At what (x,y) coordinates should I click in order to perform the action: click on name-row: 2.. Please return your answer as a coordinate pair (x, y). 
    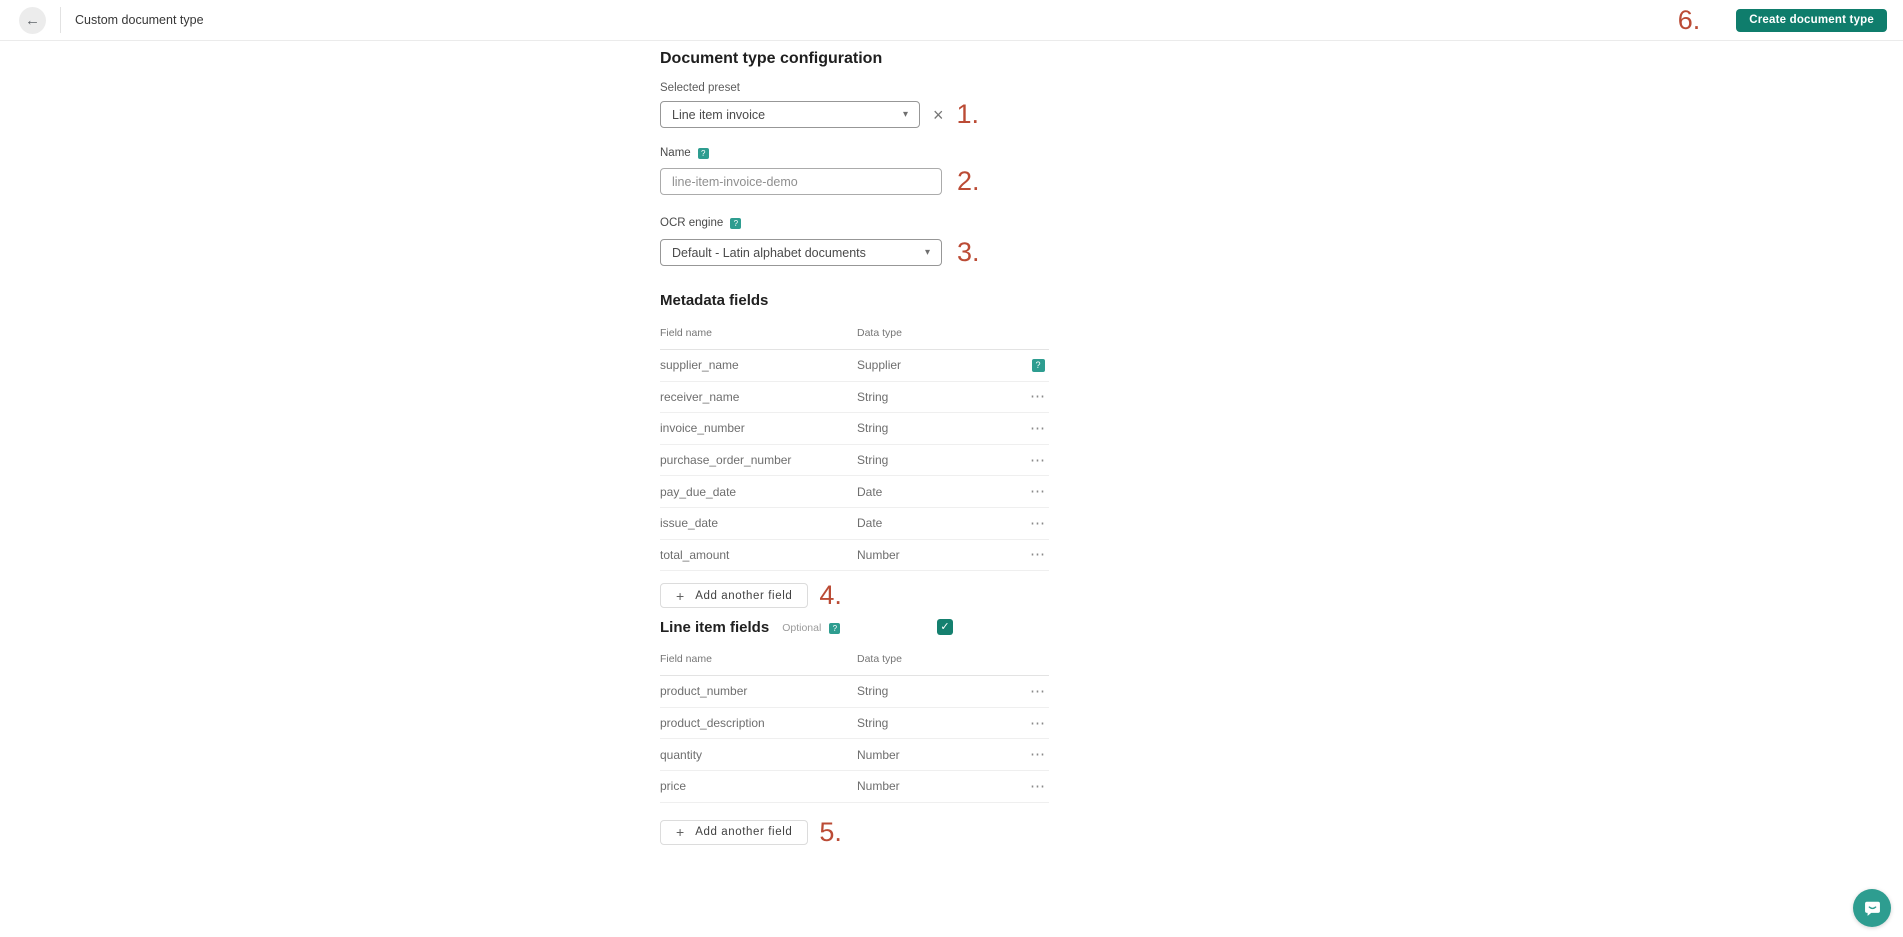
    Looking at the image, I should click on (854, 181).